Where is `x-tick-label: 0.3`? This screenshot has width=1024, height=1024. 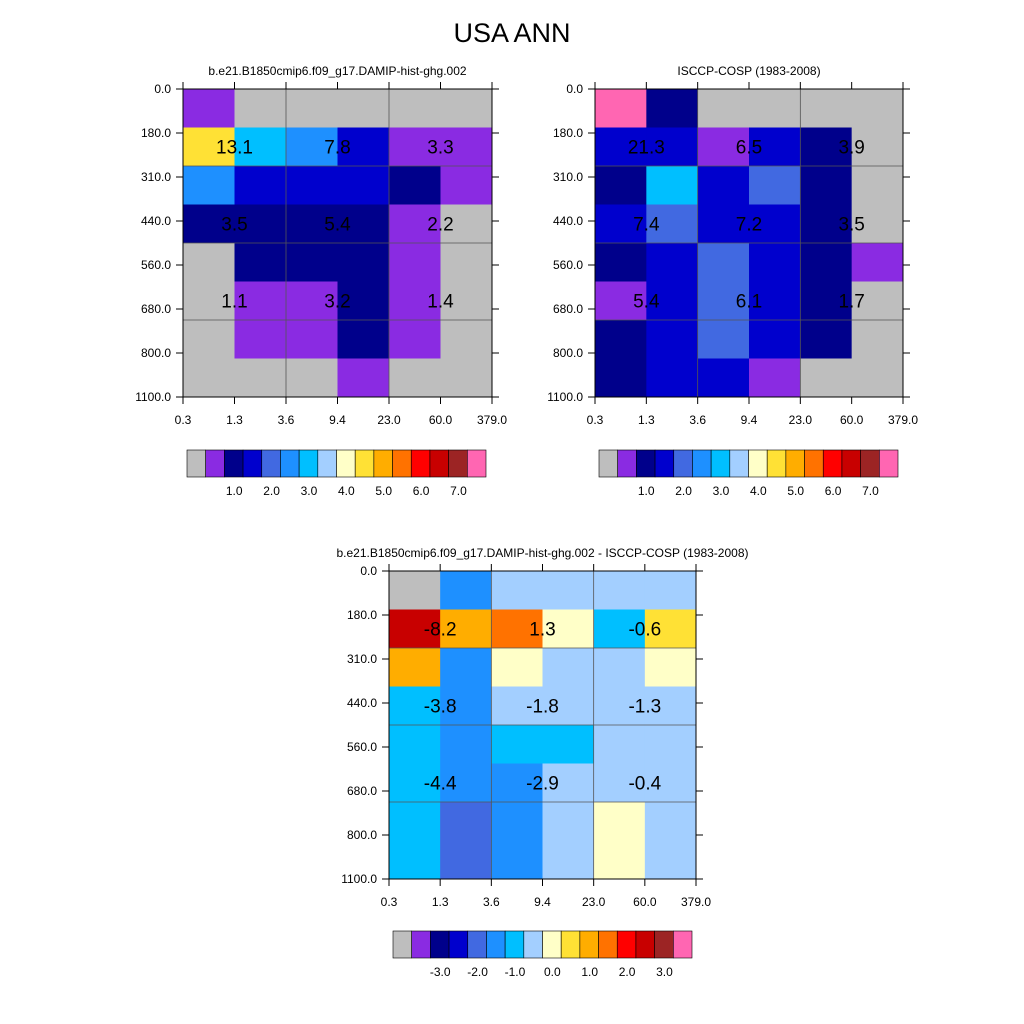
x-tick-label: 0.3 is located at coordinates (183, 420).